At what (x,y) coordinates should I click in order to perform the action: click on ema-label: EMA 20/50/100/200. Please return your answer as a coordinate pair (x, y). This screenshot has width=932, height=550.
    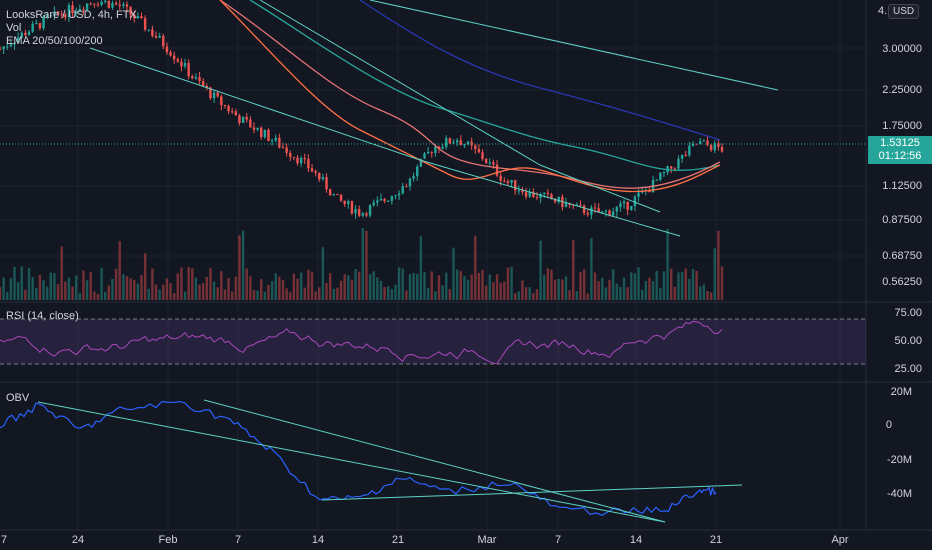
    Looking at the image, I should click on (54, 41).